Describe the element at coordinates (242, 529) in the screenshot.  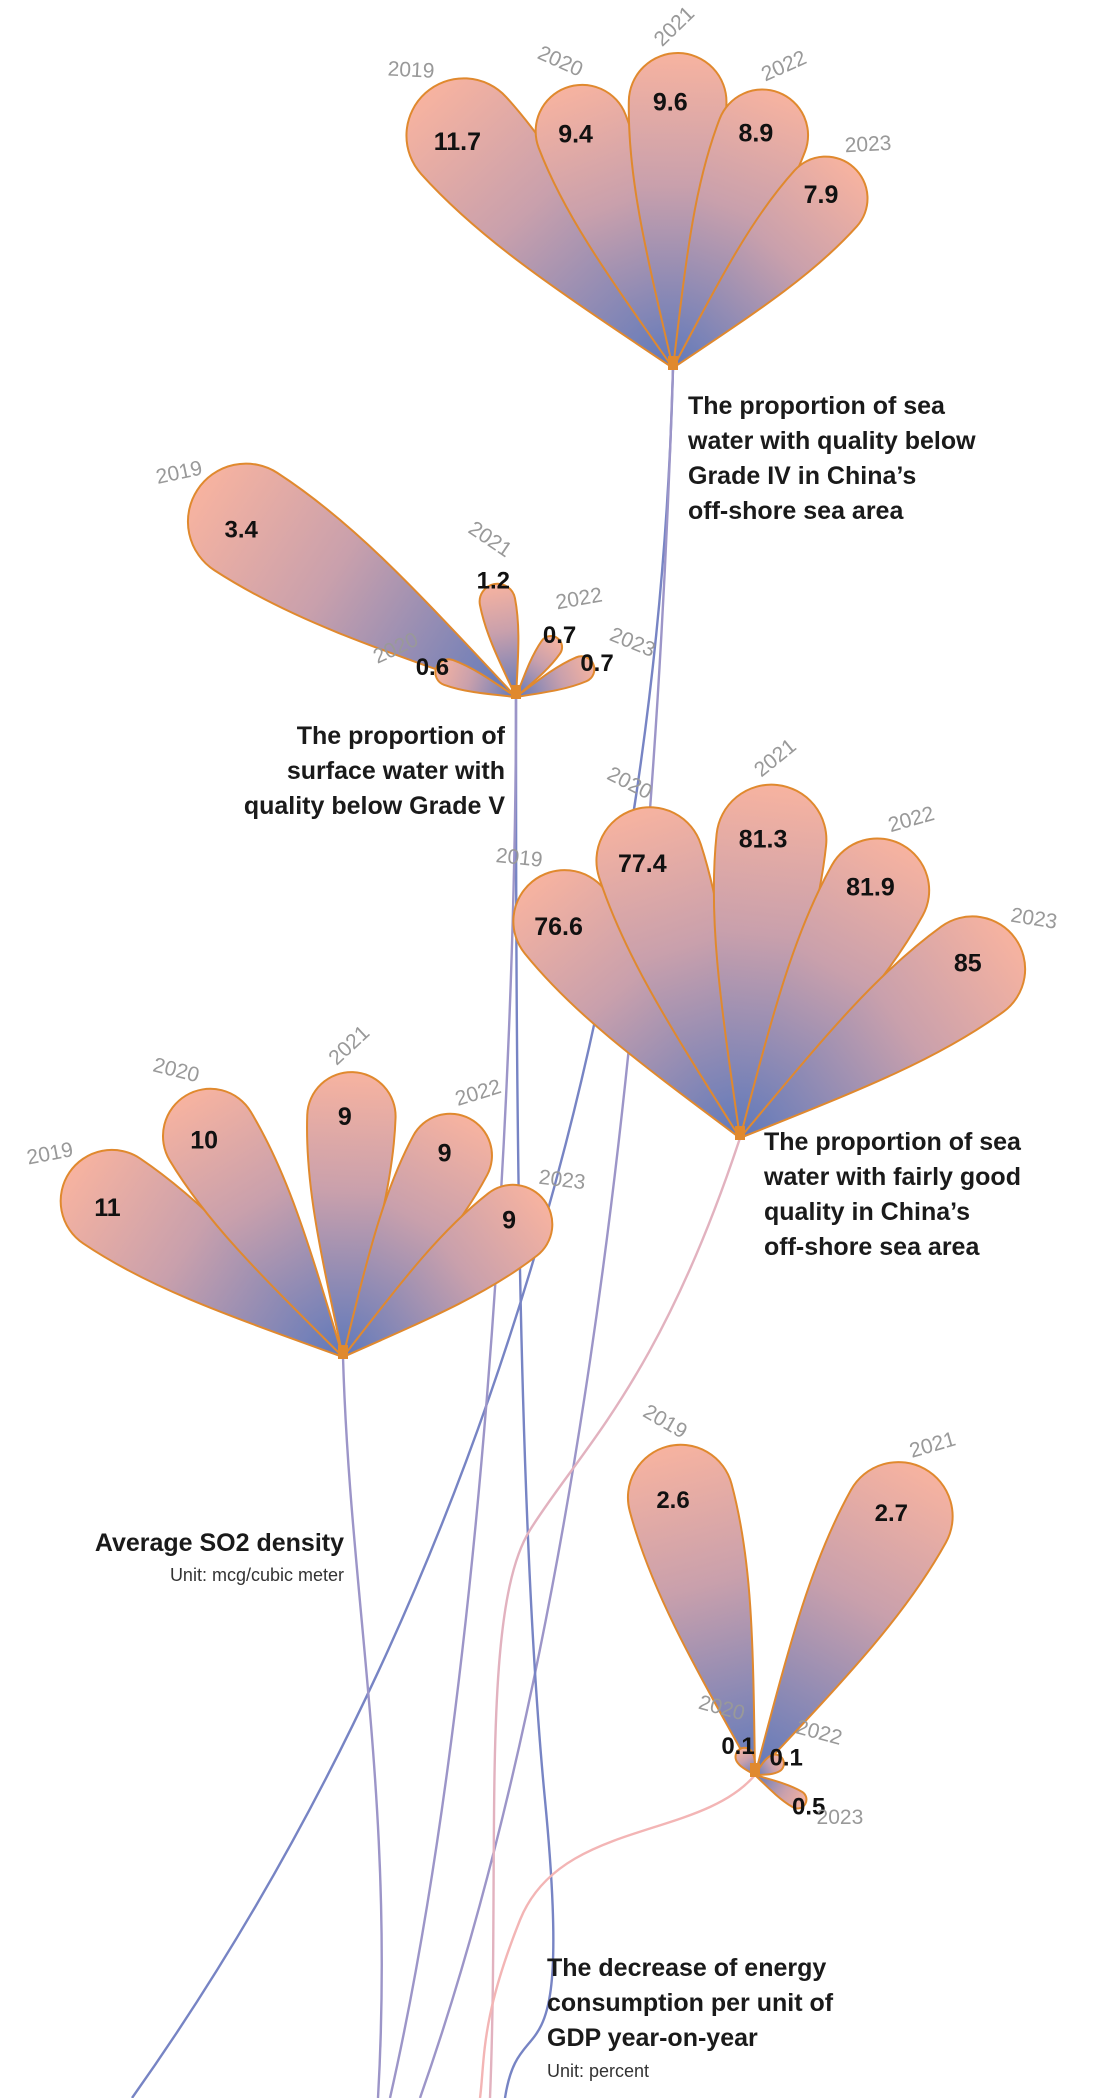
I see `value-label: 3.4` at that location.